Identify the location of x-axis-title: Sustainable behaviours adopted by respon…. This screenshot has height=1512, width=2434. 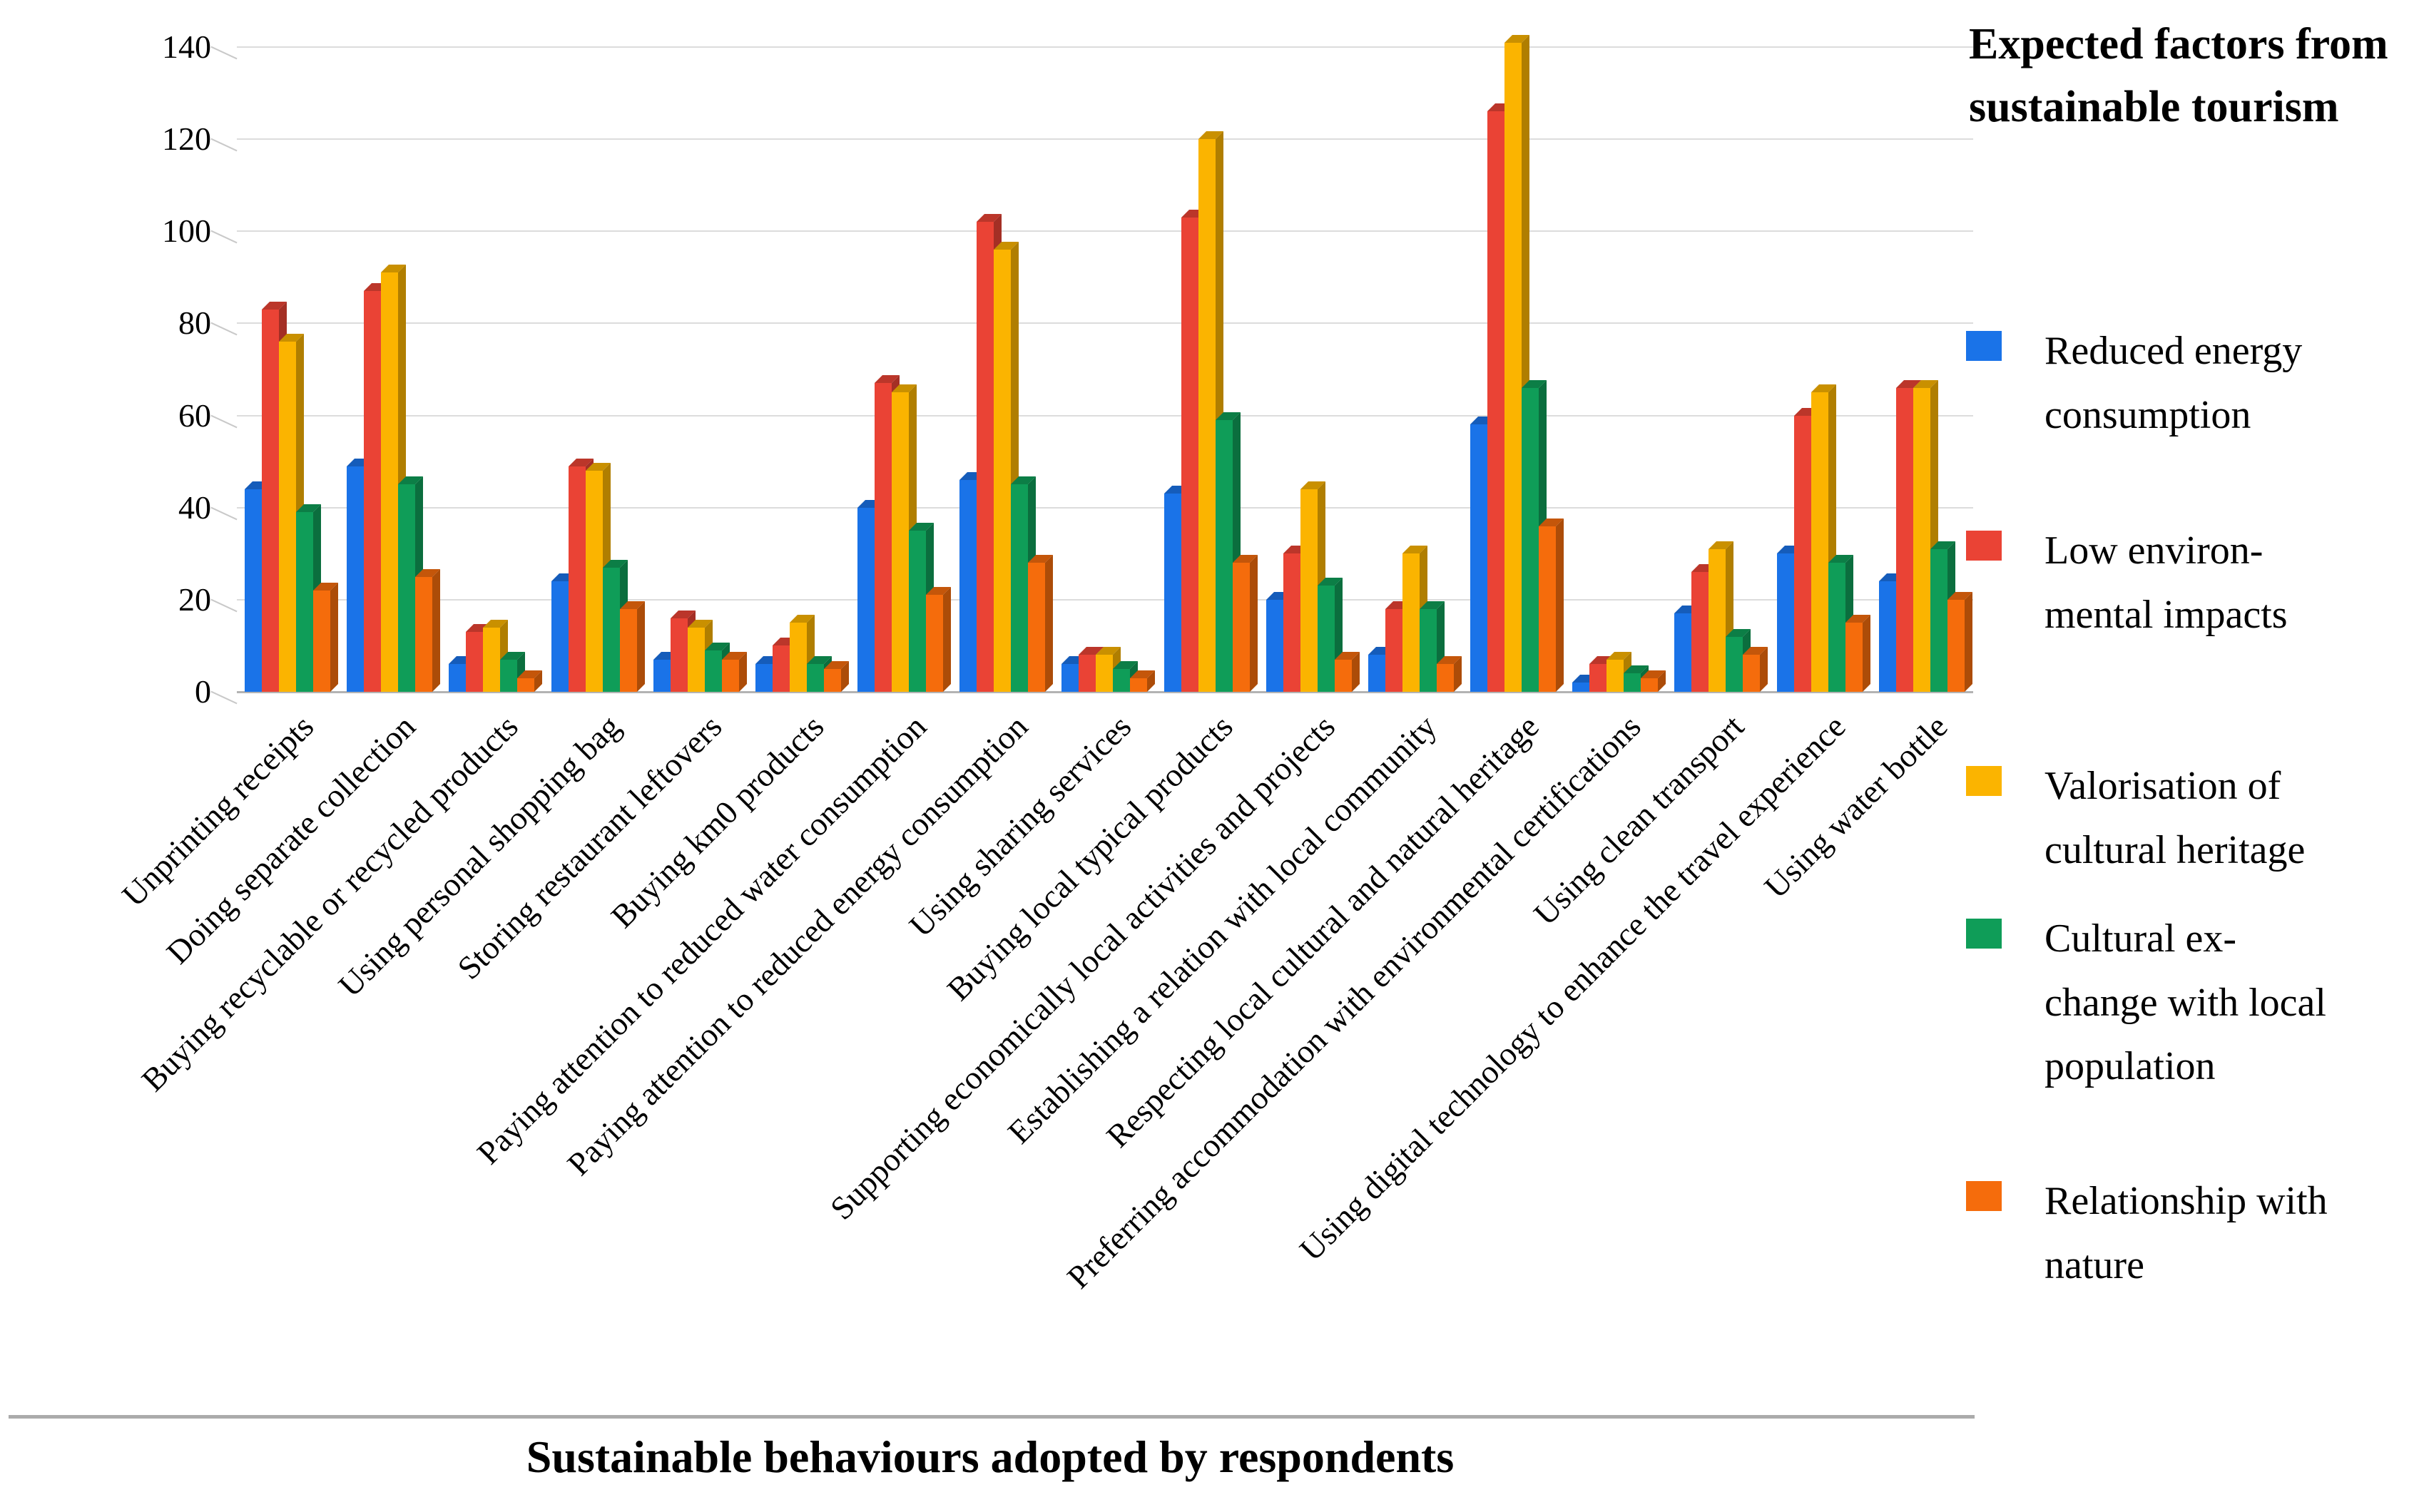
(991, 1456).